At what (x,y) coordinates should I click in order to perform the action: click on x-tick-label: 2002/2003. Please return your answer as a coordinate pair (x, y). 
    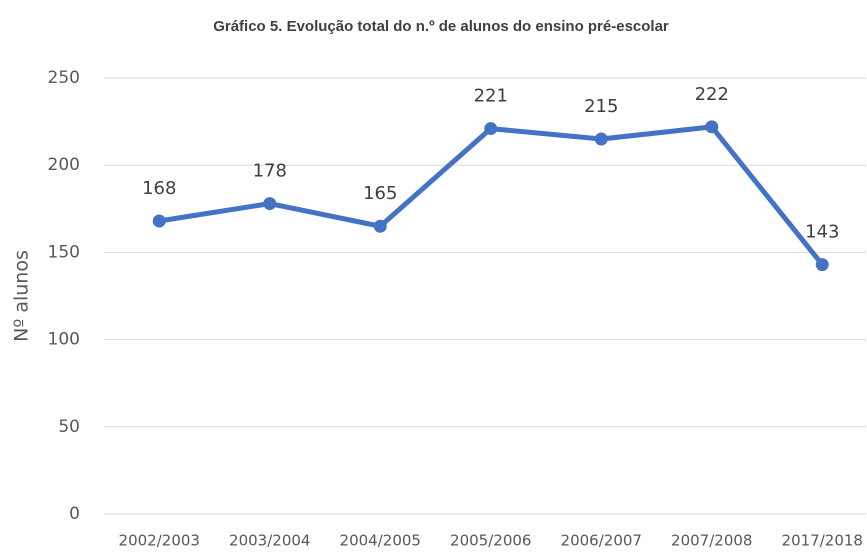
    Looking at the image, I should click on (159, 541).